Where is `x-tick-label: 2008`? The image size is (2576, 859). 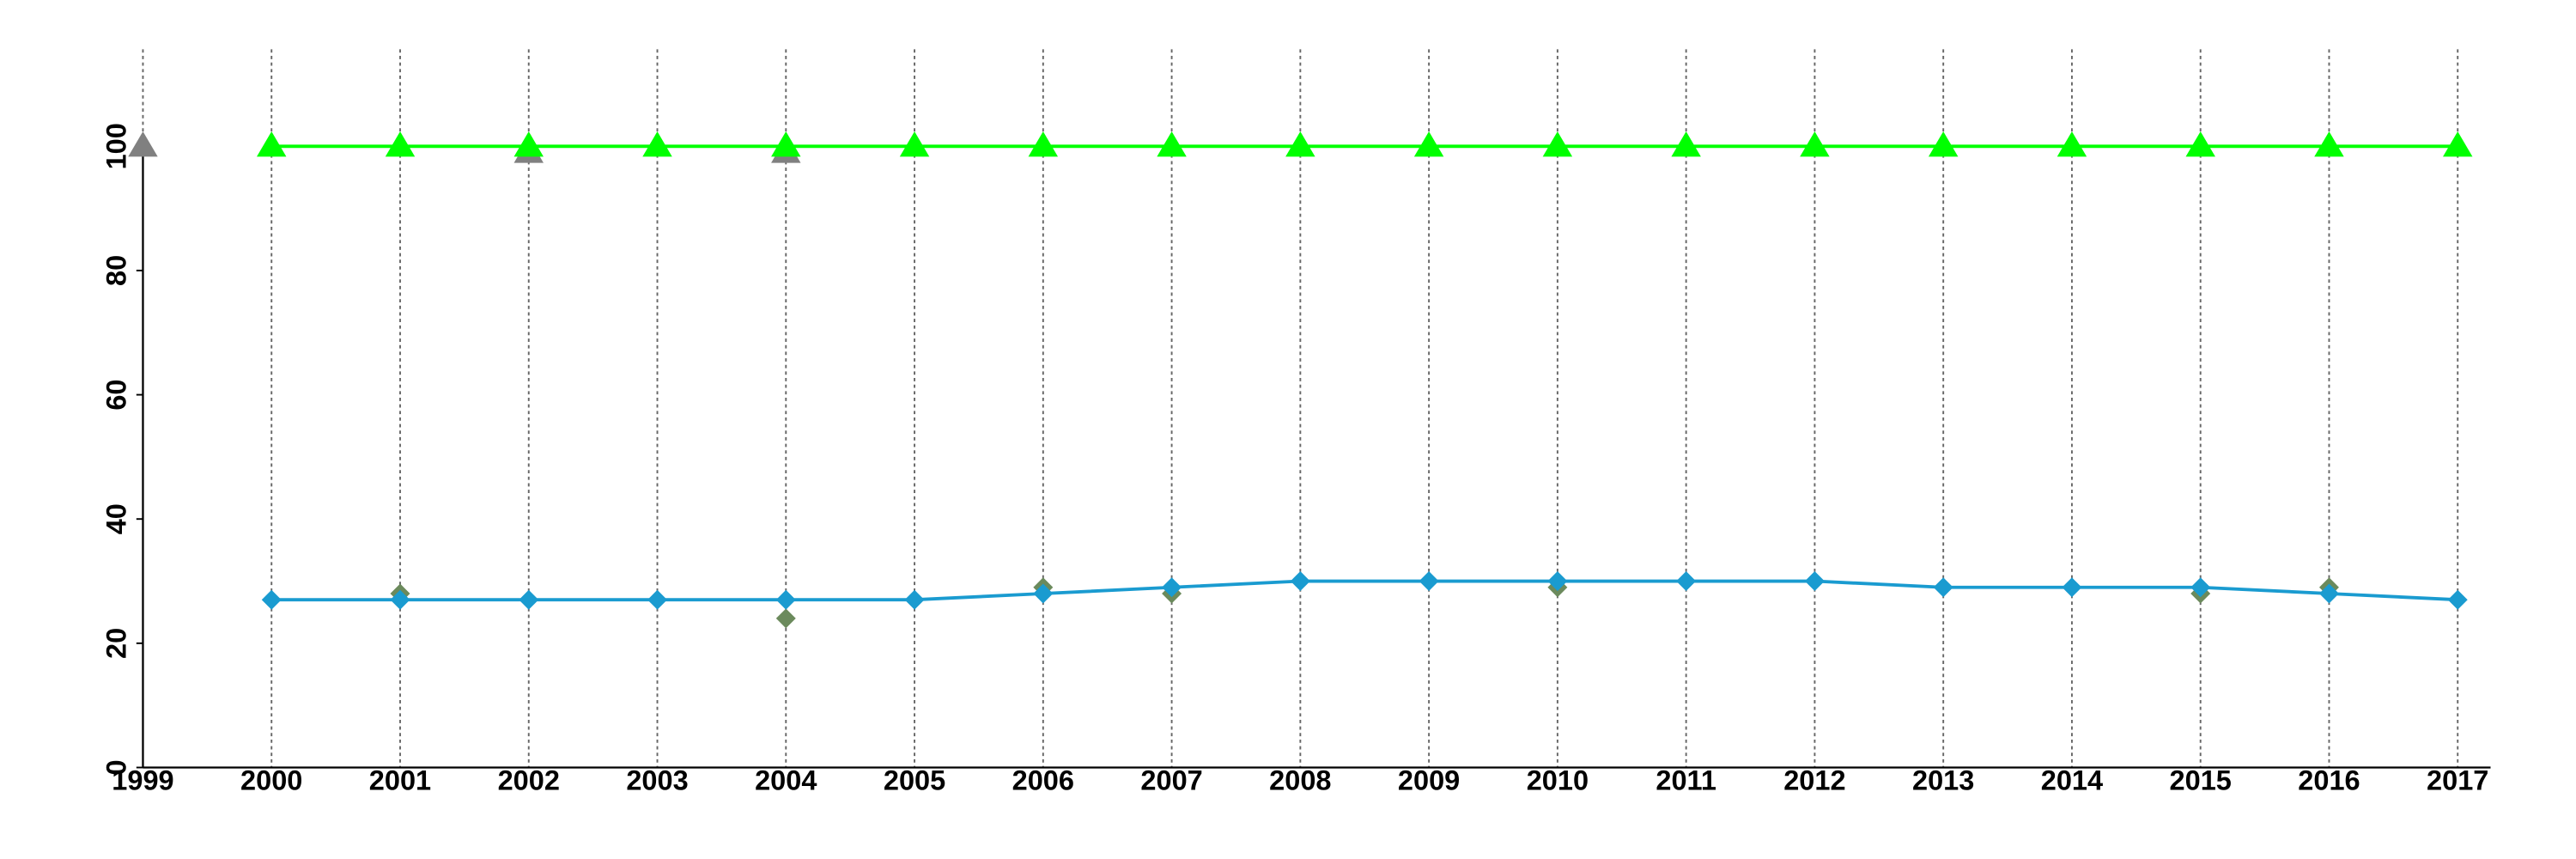
x-tick-label: 2008 is located at coordinates (1300, 780).